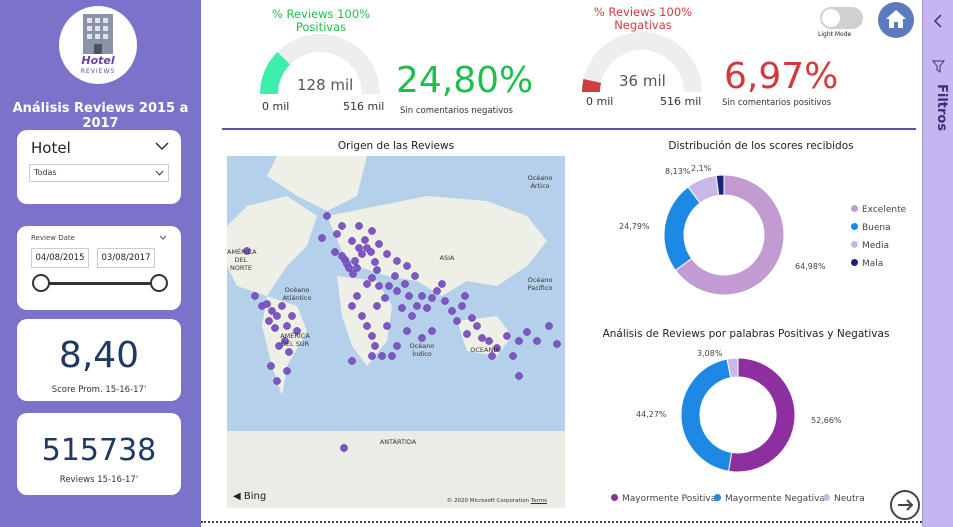 The height and width of the screenshot is (527, 953). I want to click on home-button, so click(896, 20).